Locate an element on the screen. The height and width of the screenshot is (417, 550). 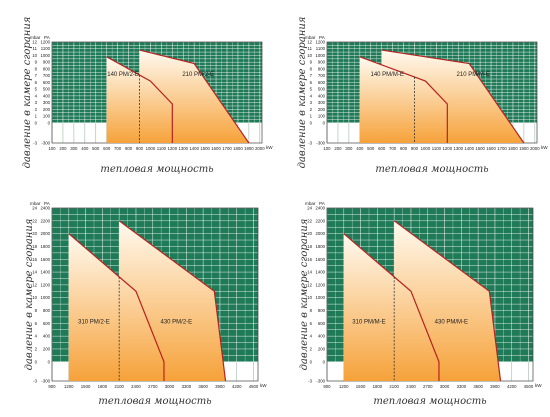
x-tick-label: 1500 is located at coordinates (480, 148).